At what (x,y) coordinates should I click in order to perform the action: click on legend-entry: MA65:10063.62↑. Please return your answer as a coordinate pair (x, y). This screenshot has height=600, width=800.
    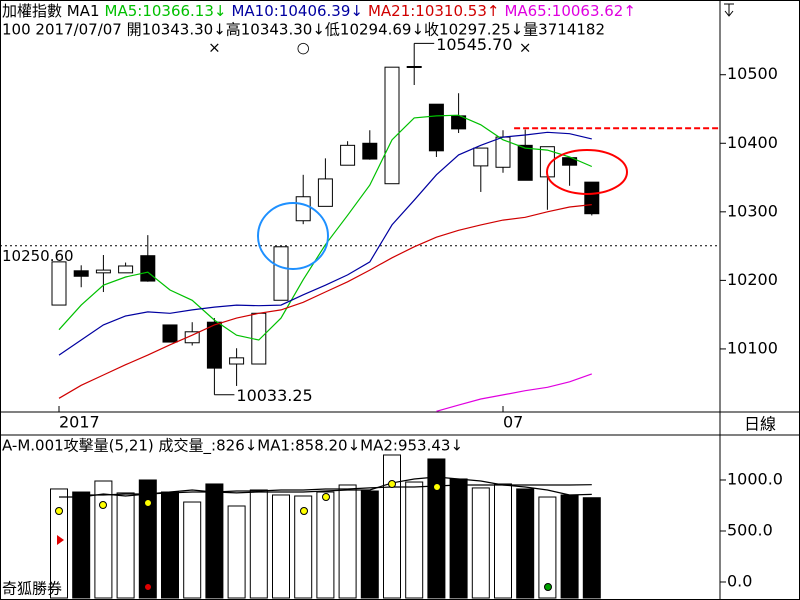
    Looking at the image, I should click on (569, 11).